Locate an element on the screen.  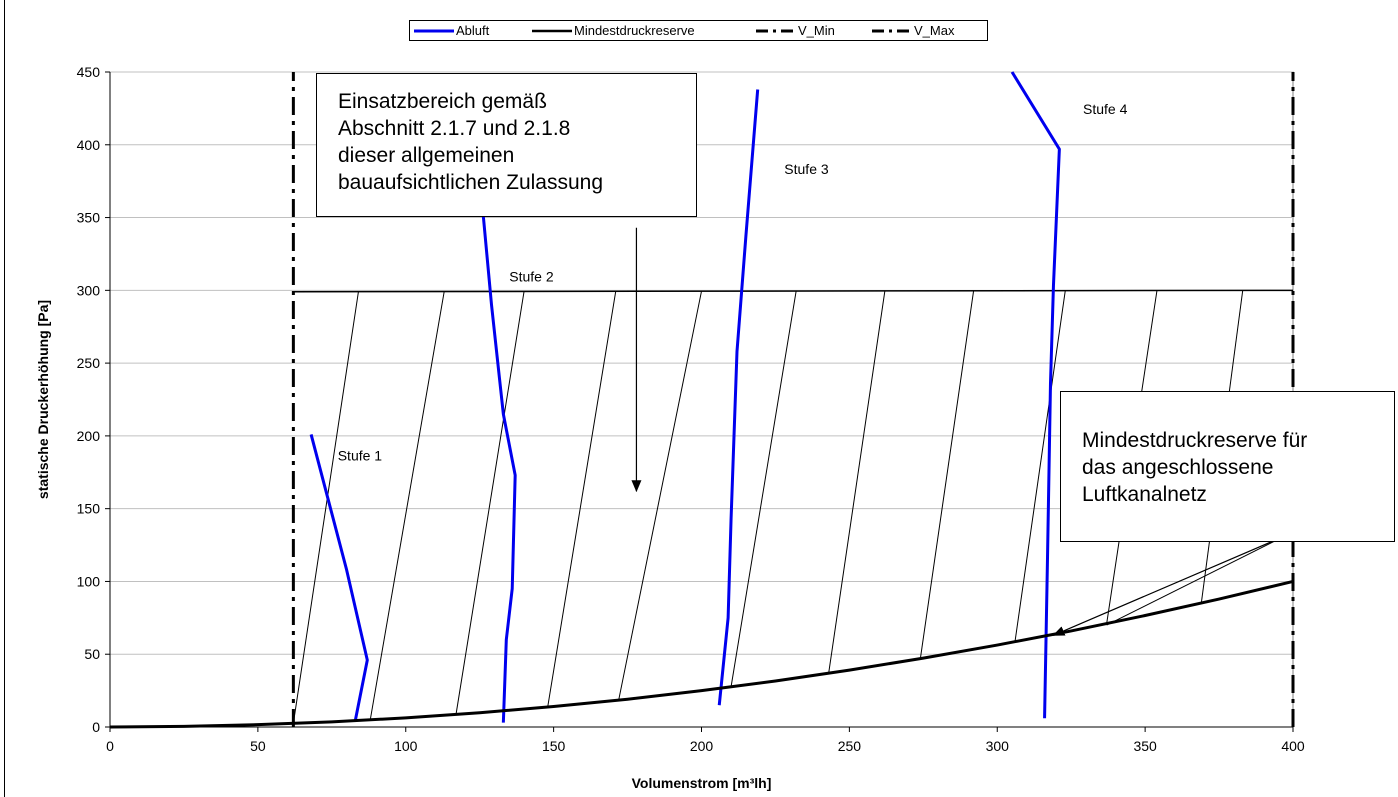
legend-swatch-abluft is located at coordinates (434, 30).